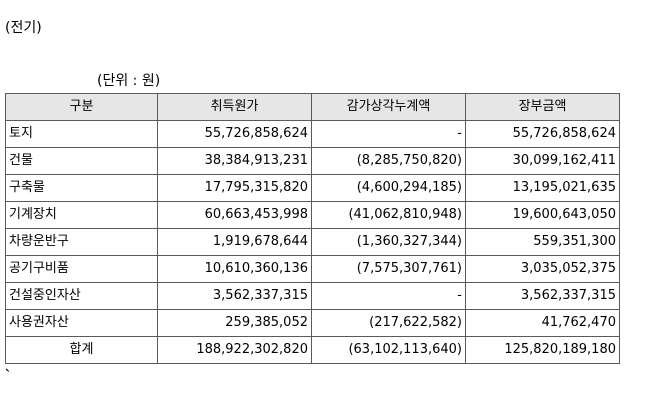 This screenshot has width=670, height=401. What do you see at coordinates (234, 134) in the screenshot?
I see `acquisition-cost-cell: 55,726,858,624` at bounding box center [234, 134].